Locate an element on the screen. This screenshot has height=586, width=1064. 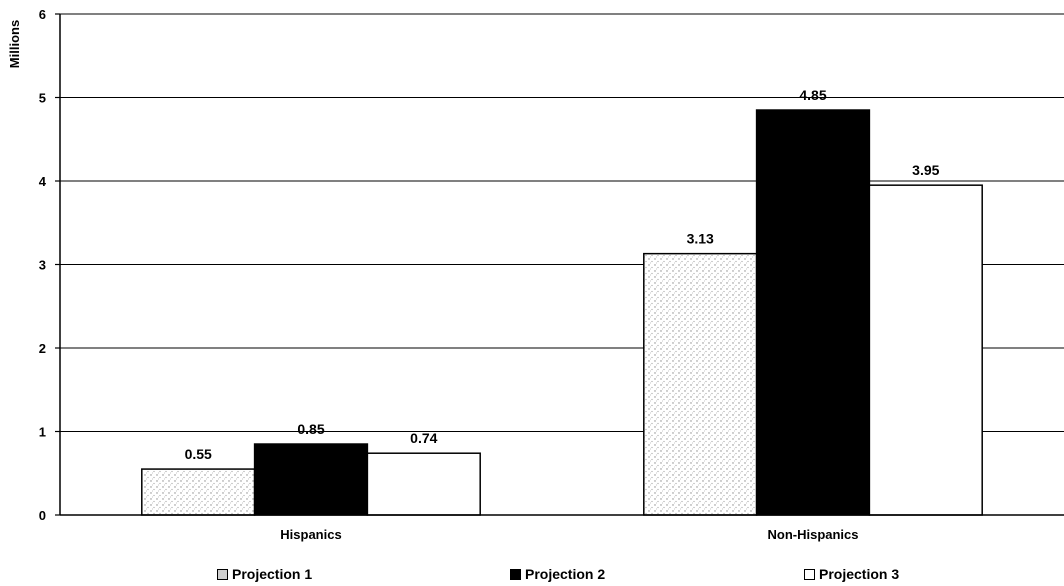
x-tick-label: Non-Hispanics is located at coordinates (812, 534).